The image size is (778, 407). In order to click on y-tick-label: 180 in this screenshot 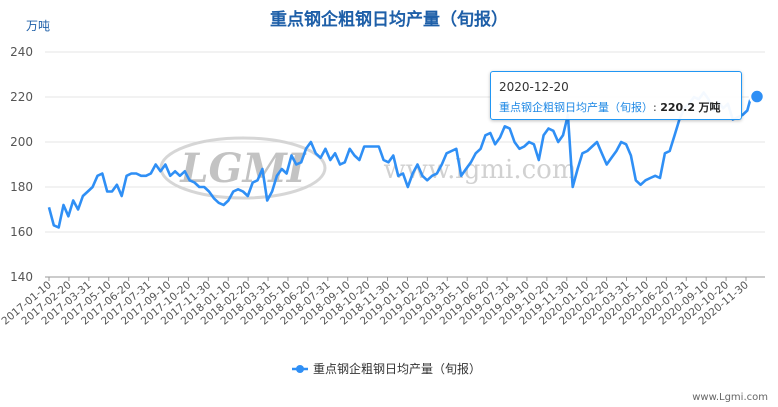, I will do `click(21, 187)`.